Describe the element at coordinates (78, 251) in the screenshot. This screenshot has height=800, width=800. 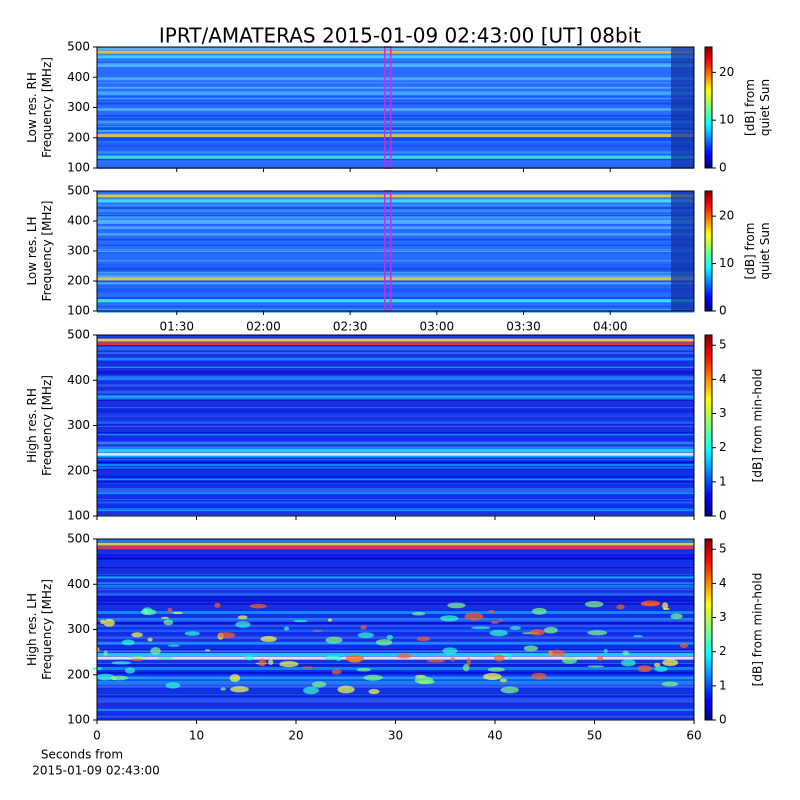
I see `y-tick-label: 300` at that location.